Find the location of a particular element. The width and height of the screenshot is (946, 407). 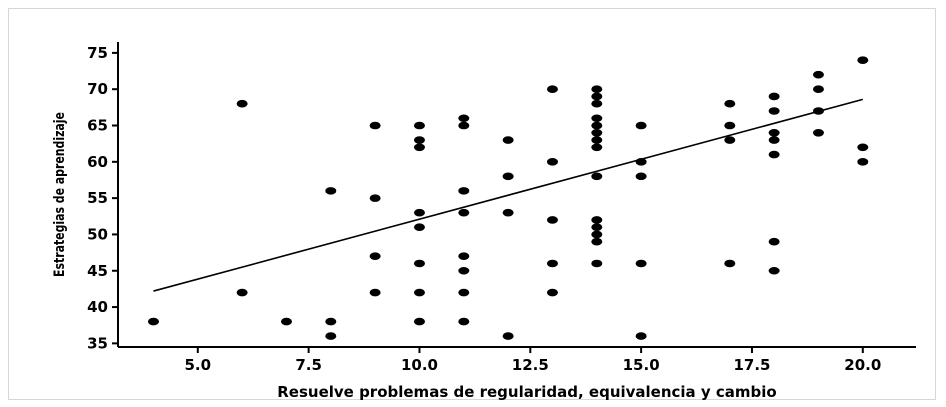

x-tick-label: 7.5 is located at coordinates (308, 365).